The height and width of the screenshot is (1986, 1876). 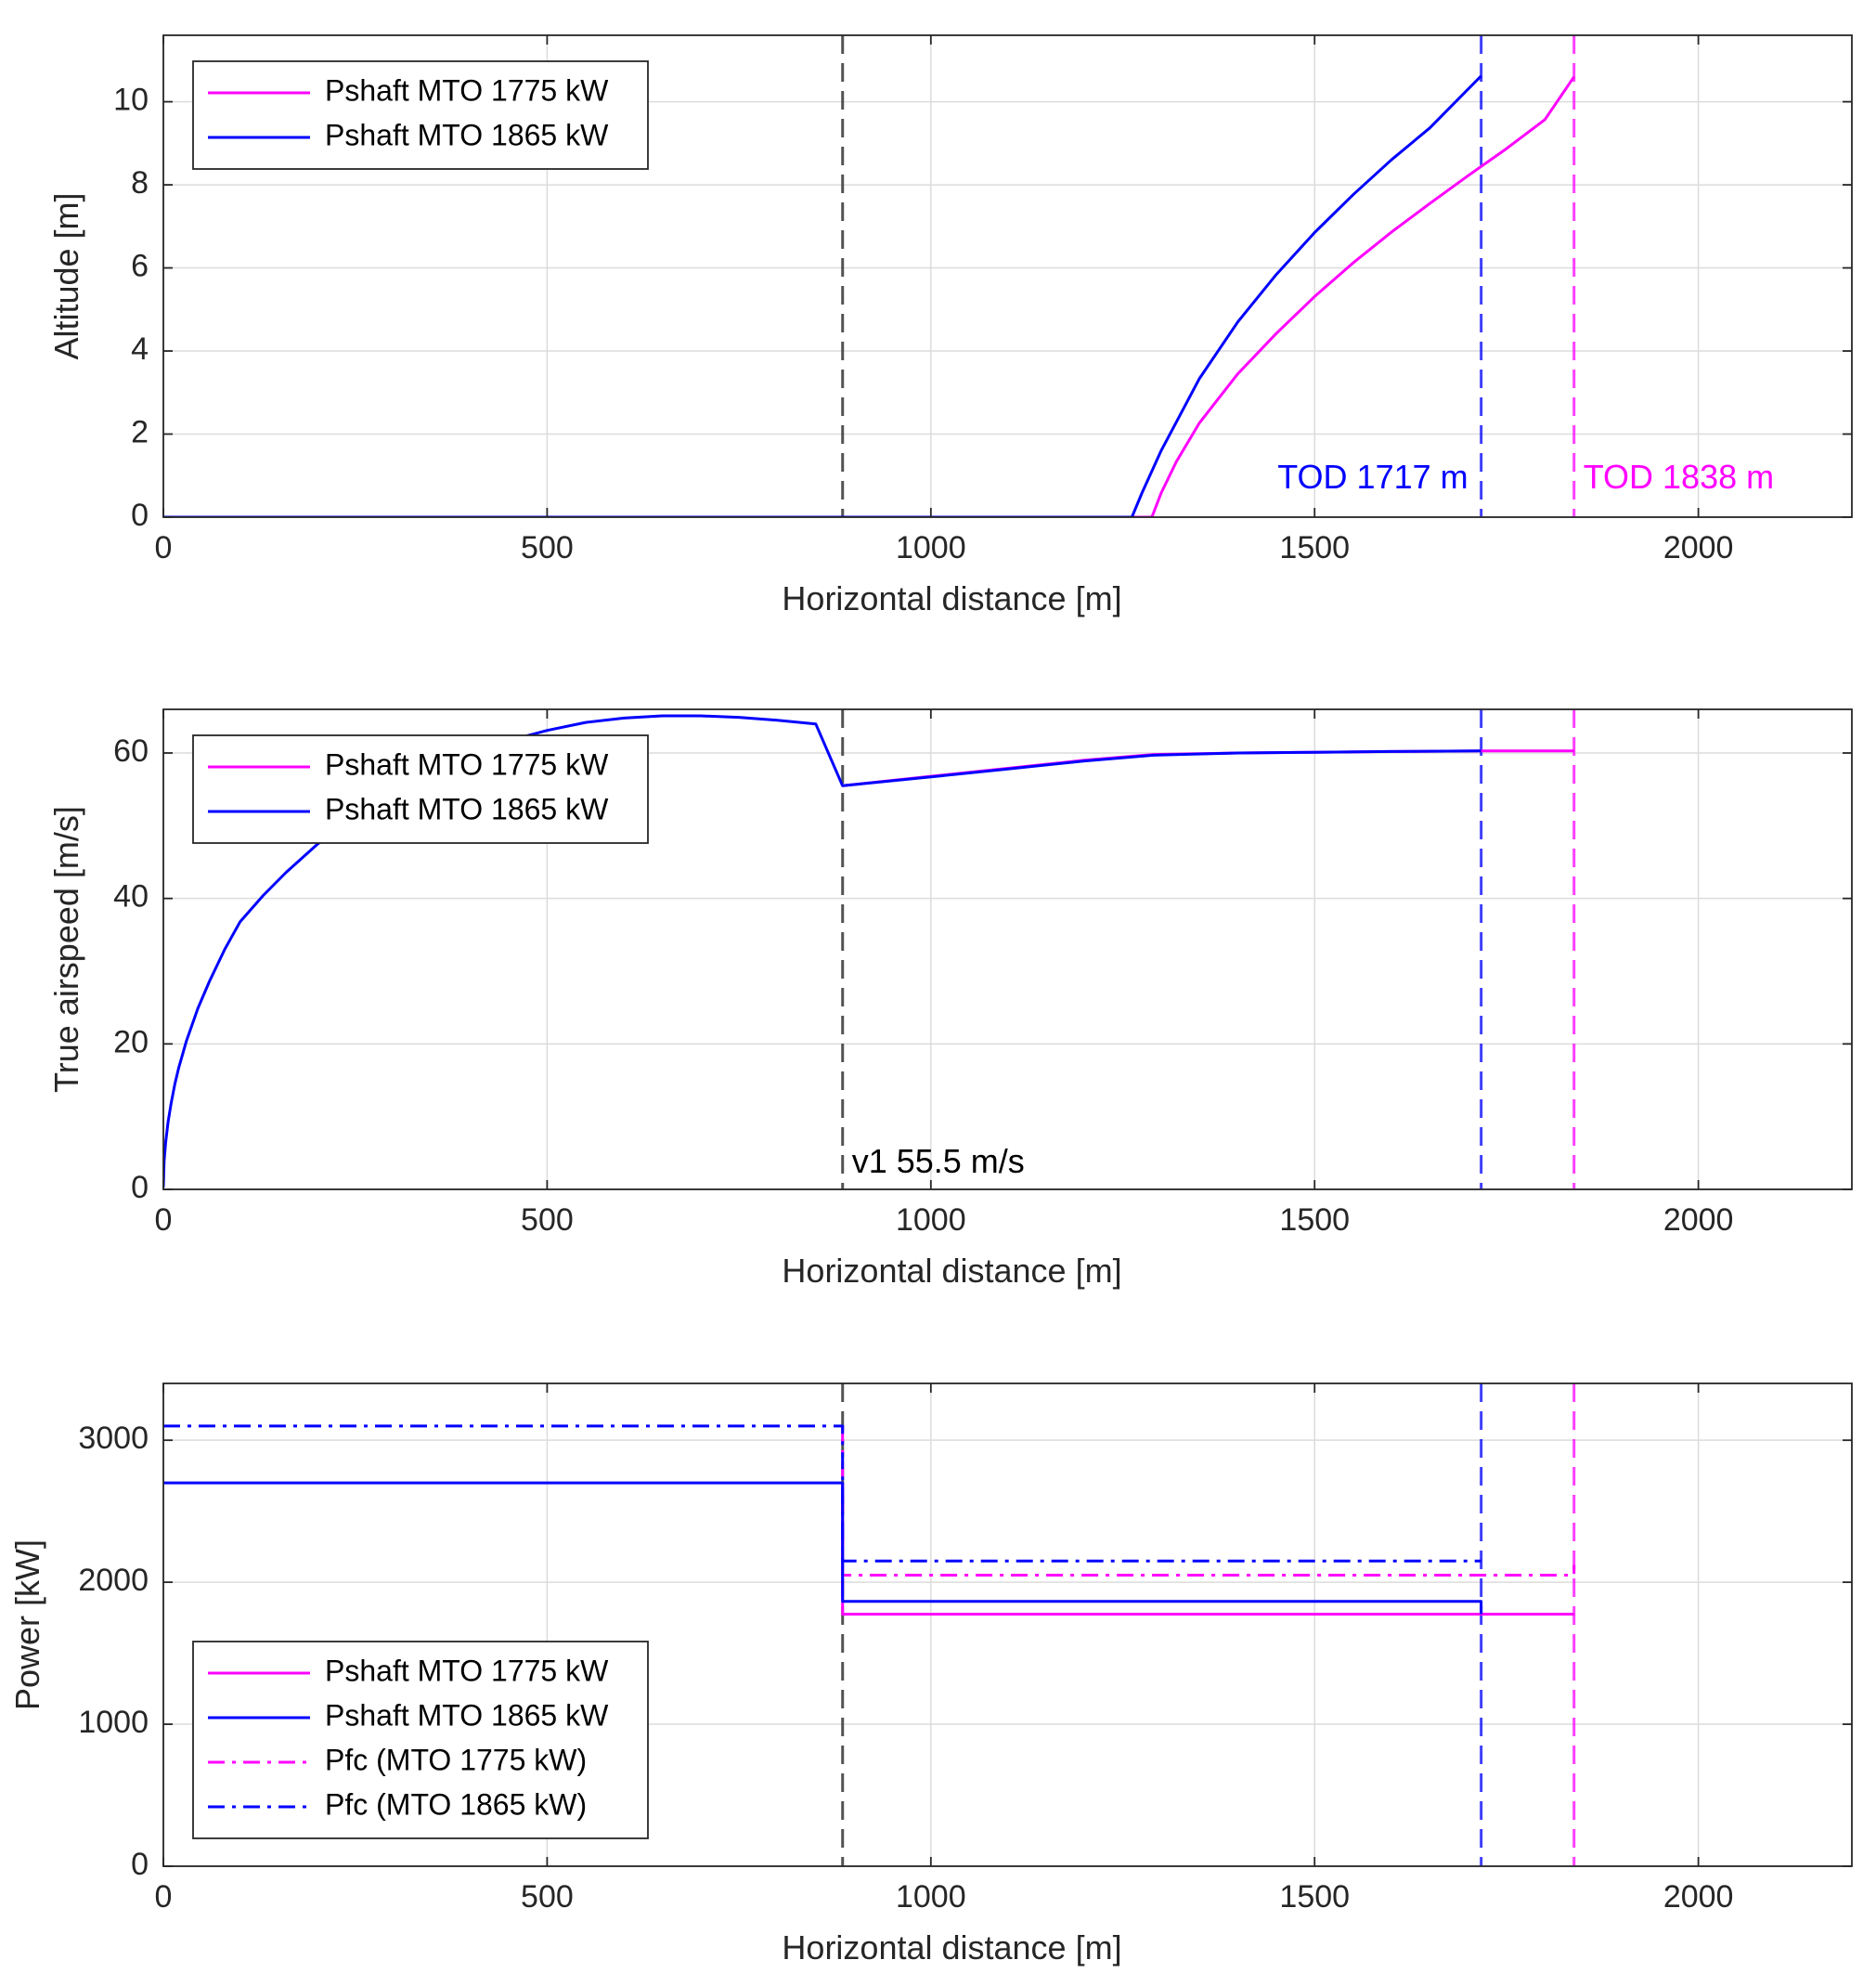 What do you see at coordinates (938, 1161) in the screenshot?
I see `annotation: v1 55.5 m/s` at bounding box center [938, 1161].